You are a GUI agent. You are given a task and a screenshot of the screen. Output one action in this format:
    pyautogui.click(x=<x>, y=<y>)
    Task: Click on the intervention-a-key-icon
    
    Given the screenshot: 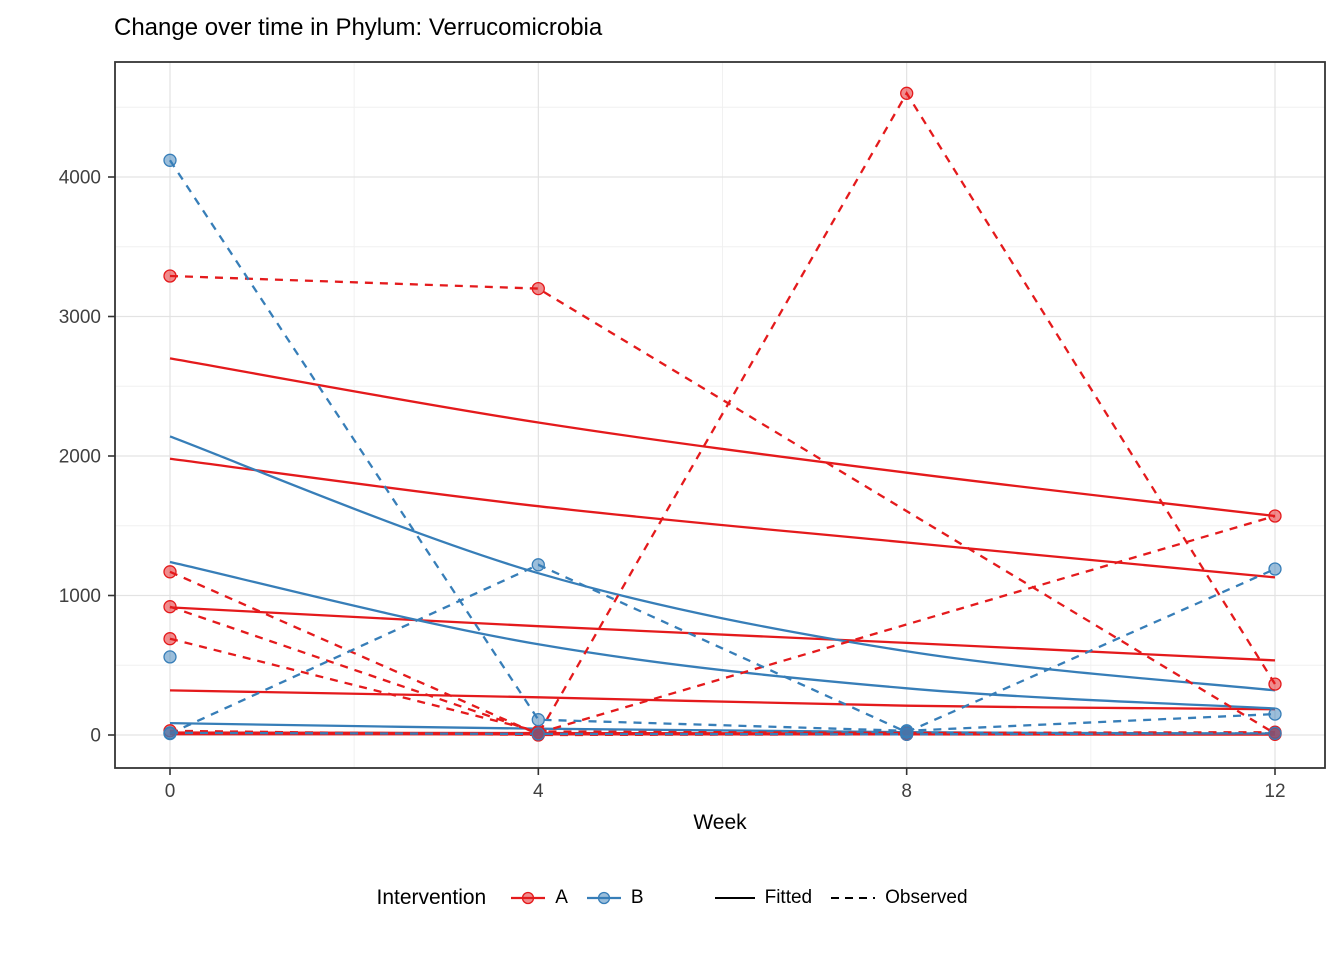 What is the action you would take?
    pyautogui.click(x=528, y=898)
    